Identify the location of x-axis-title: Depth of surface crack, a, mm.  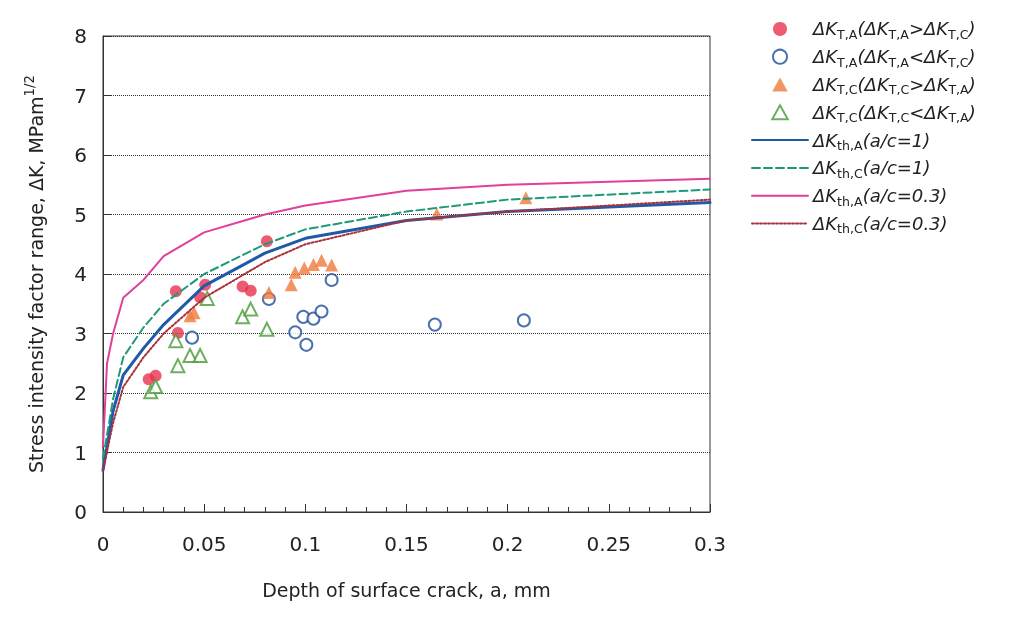
(406, 589).